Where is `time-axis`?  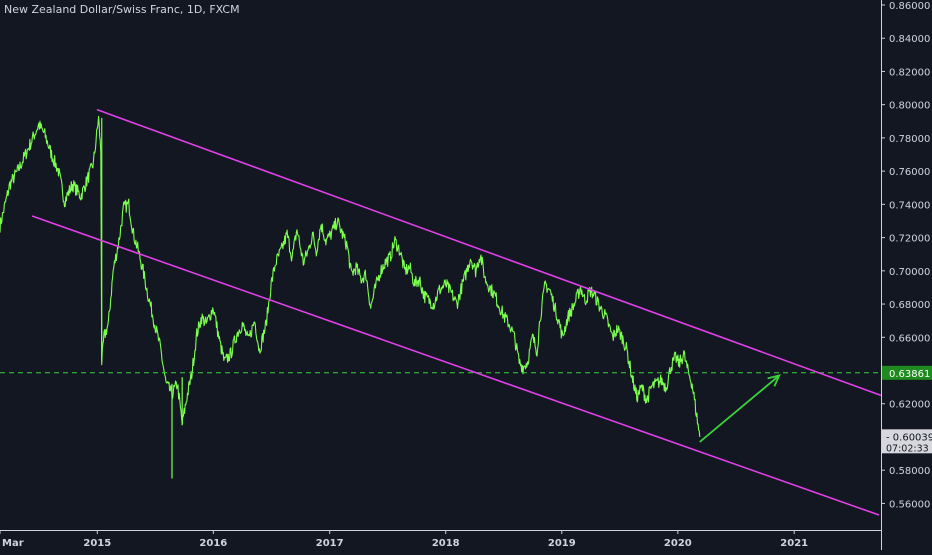 time-axis is located at coordinates (440, 540).